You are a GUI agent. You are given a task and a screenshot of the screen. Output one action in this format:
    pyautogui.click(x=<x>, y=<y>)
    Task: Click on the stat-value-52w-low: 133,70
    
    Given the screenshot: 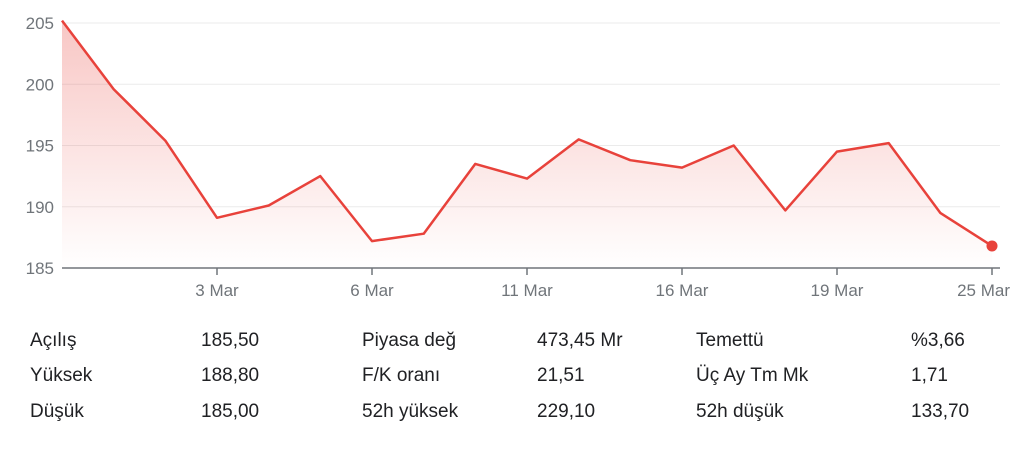 What is the action you would take?
    pyautogui.click(x=940, y=411)
    